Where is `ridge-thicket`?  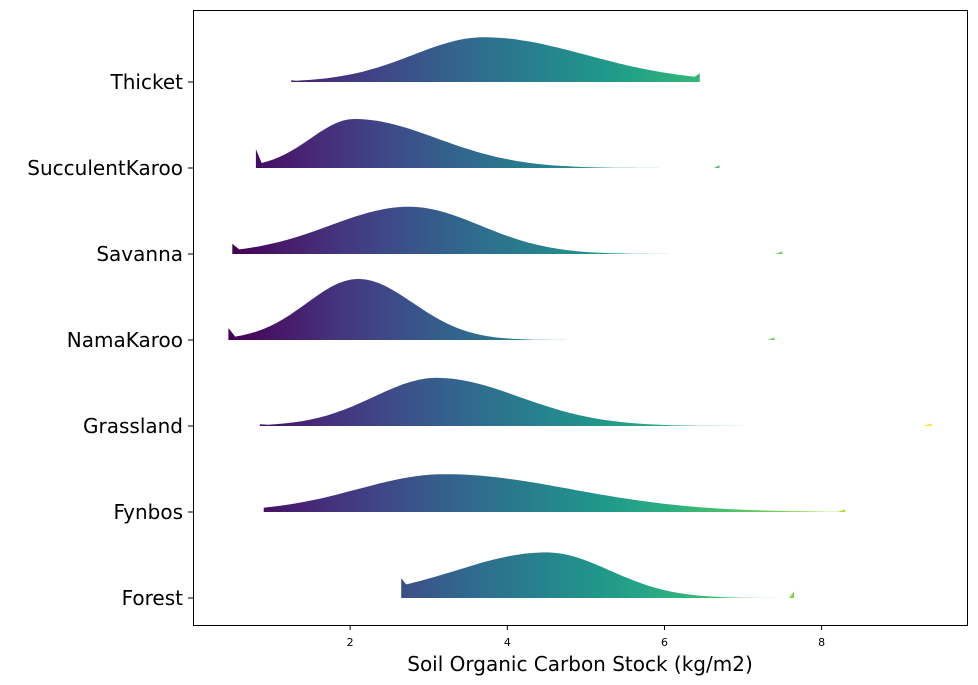 ridge-thicket is located at coordinates (495, 59).